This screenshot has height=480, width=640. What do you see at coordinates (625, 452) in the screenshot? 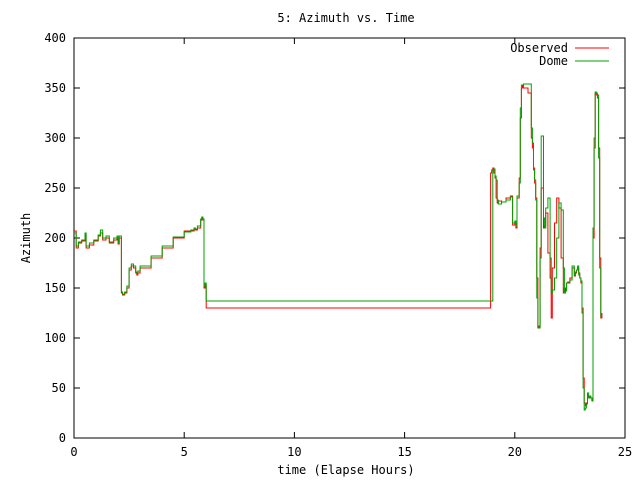
I see `x-tick-label: 25` at bounding box center [625, 452].